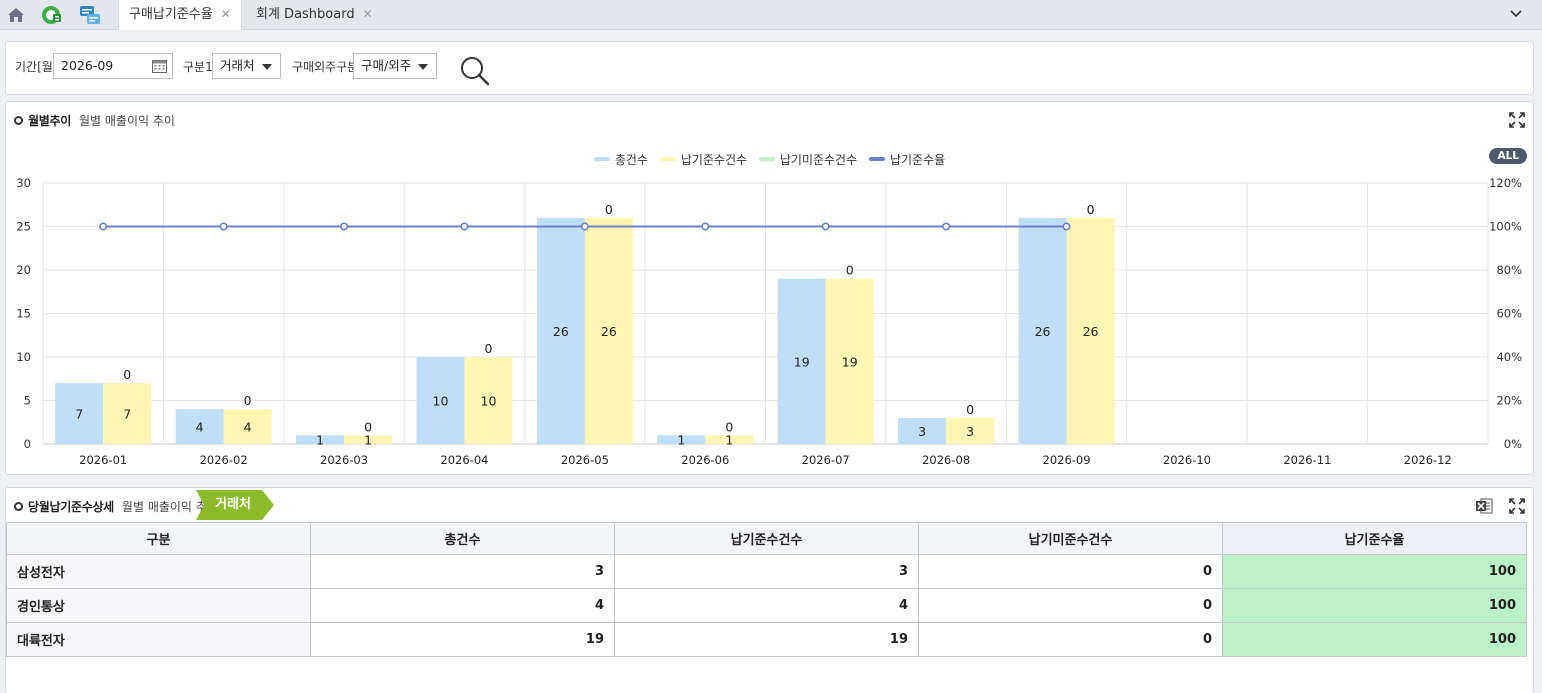 The width and height of the screenshot is (1542, 693). I want to click on tab-purchase-ontime-rate: 구매납기준수율 ✕, so click(180, 15).